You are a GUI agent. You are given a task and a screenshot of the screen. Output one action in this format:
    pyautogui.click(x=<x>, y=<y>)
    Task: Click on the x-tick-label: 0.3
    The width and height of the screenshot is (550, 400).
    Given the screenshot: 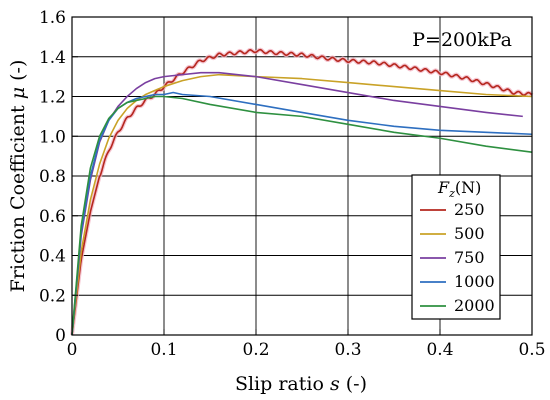 What is the action you would take?
    pyautogui.click(x=347, y=350)
    